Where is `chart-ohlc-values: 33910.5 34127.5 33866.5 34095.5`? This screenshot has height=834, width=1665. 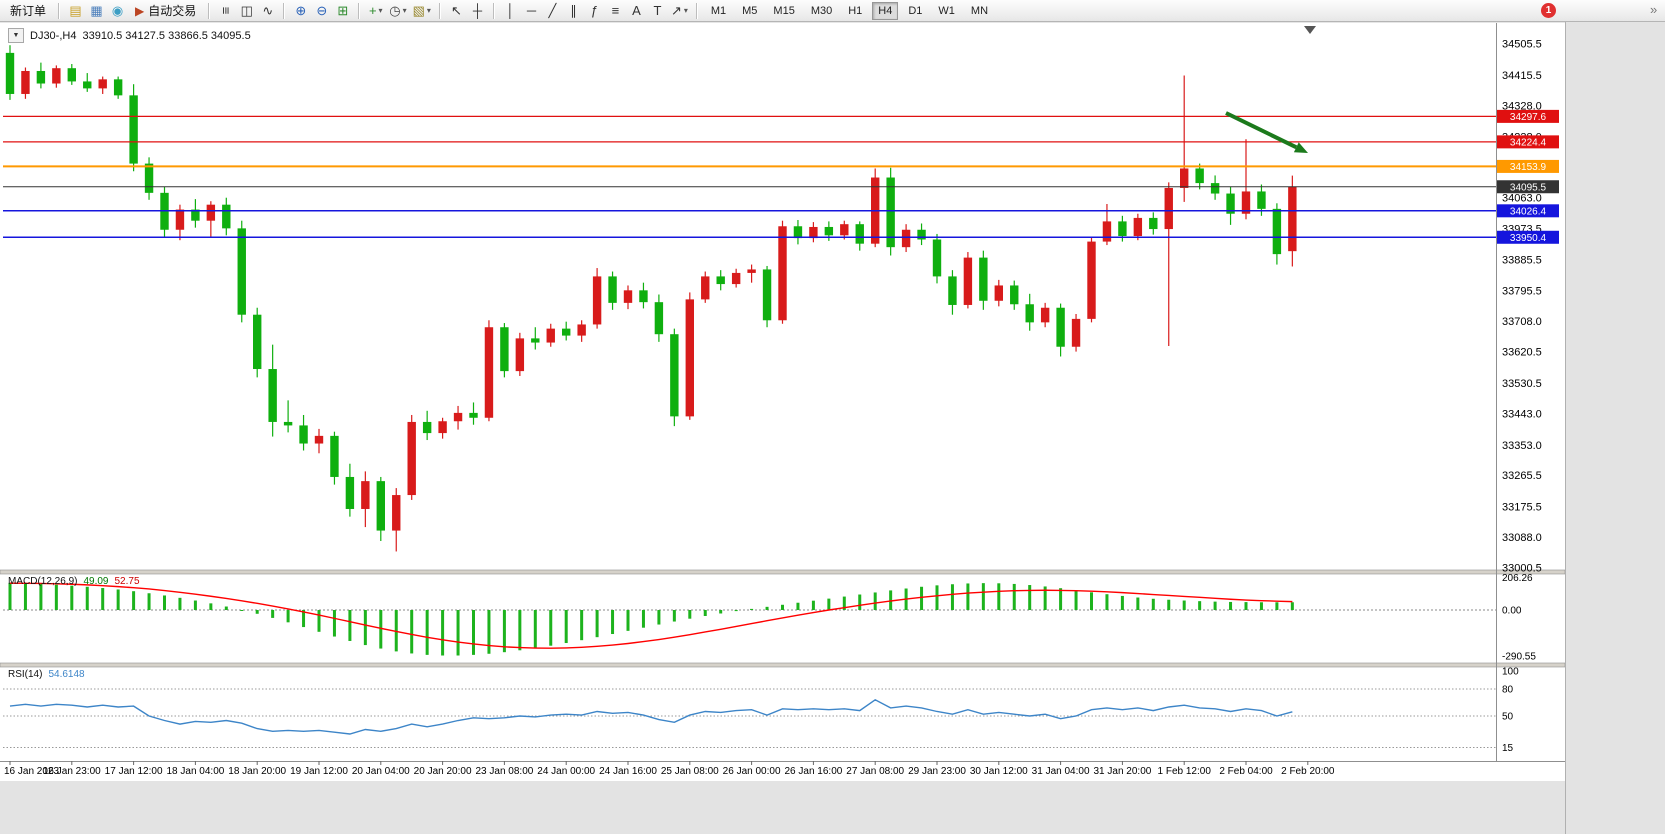
chart-ohlc-values: 33910.5 34127.5 33866.5 34095.5 is located at coordinates (166, 35).